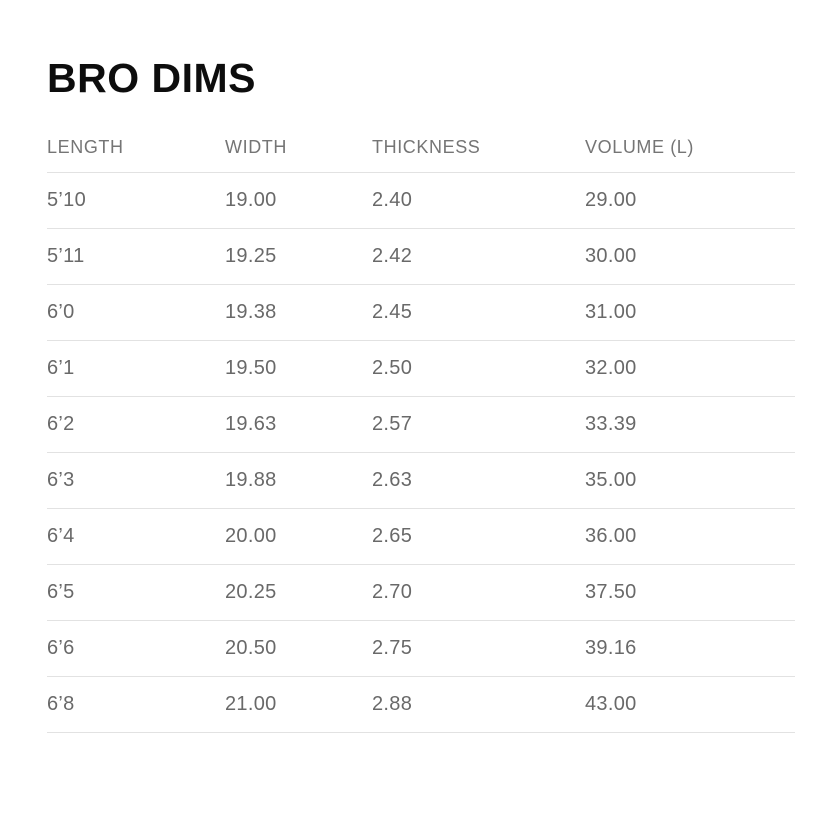 This screenshot has width=820, height=820. I want to click on table-row: 6’0 19.38 2.45 31.00, so click(421, 312).